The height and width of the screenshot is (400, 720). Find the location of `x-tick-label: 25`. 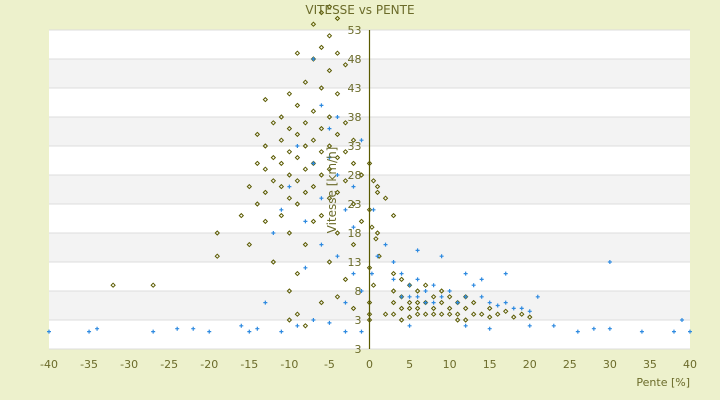

x-tick-label: 25 is located at coordinates (570, 364).